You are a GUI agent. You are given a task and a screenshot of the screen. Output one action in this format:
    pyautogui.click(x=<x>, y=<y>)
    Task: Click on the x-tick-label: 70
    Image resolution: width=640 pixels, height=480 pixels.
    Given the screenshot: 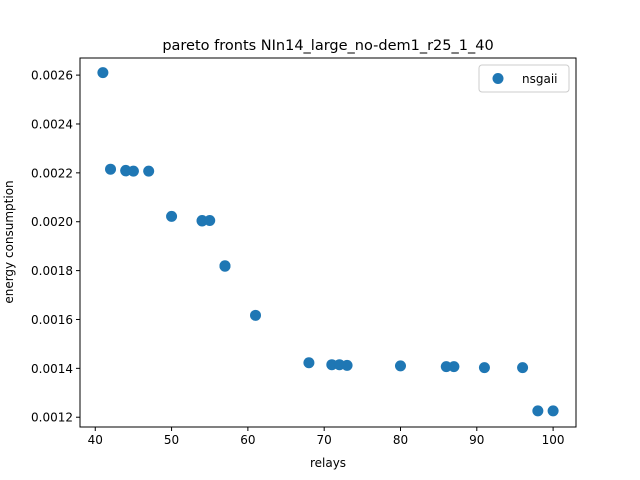 What is the action you would take?
    pyautogui.click(x=324, y=440)
    